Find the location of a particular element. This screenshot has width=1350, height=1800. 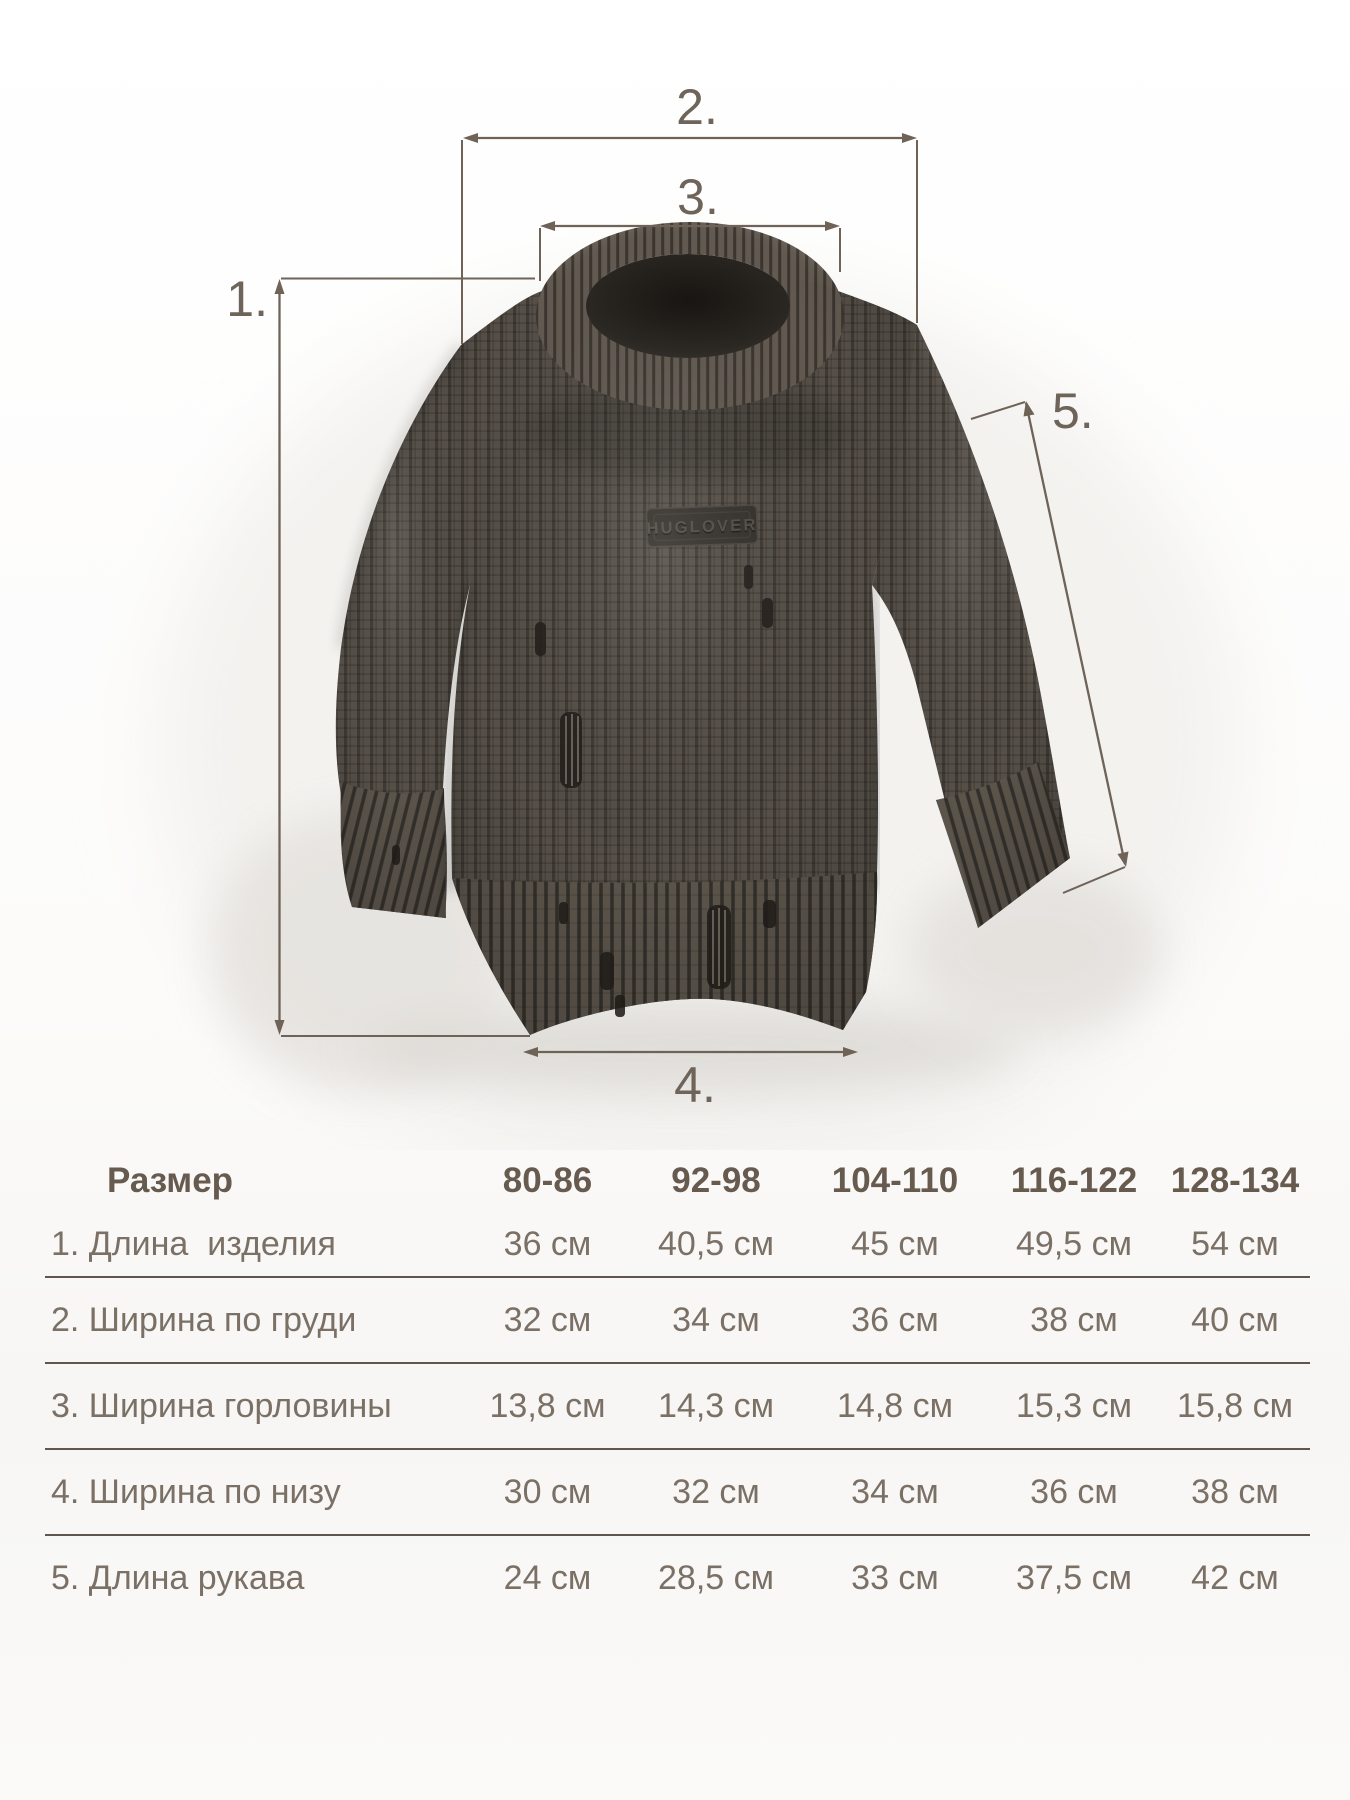

table-cell: 40,5 см is located at coordinates (716, 1243).